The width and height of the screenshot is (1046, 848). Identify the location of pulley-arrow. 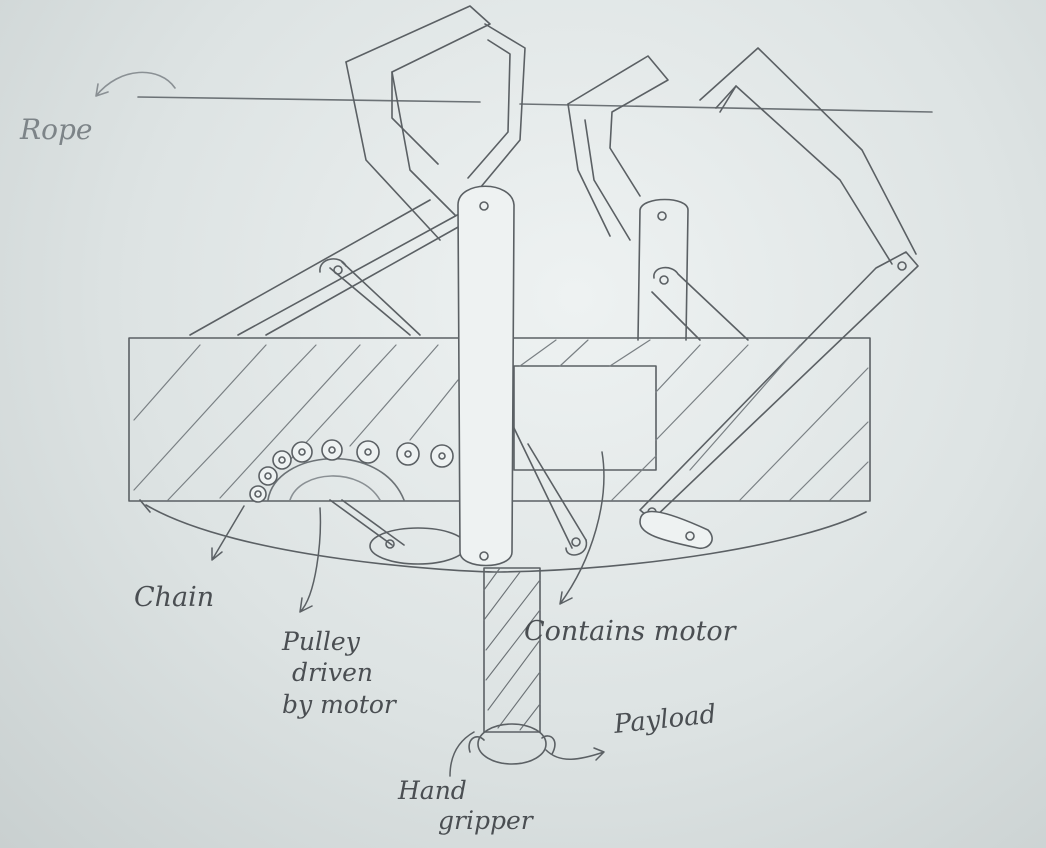
(310, 560).